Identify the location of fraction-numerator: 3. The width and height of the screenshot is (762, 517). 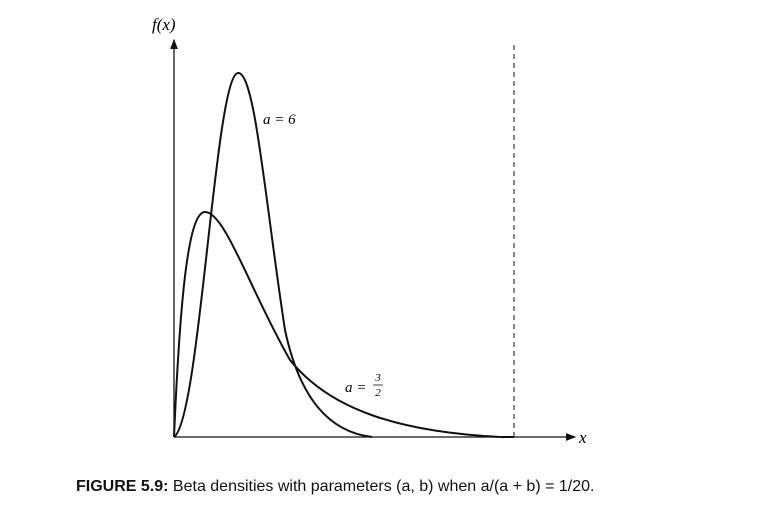
(377, 378).